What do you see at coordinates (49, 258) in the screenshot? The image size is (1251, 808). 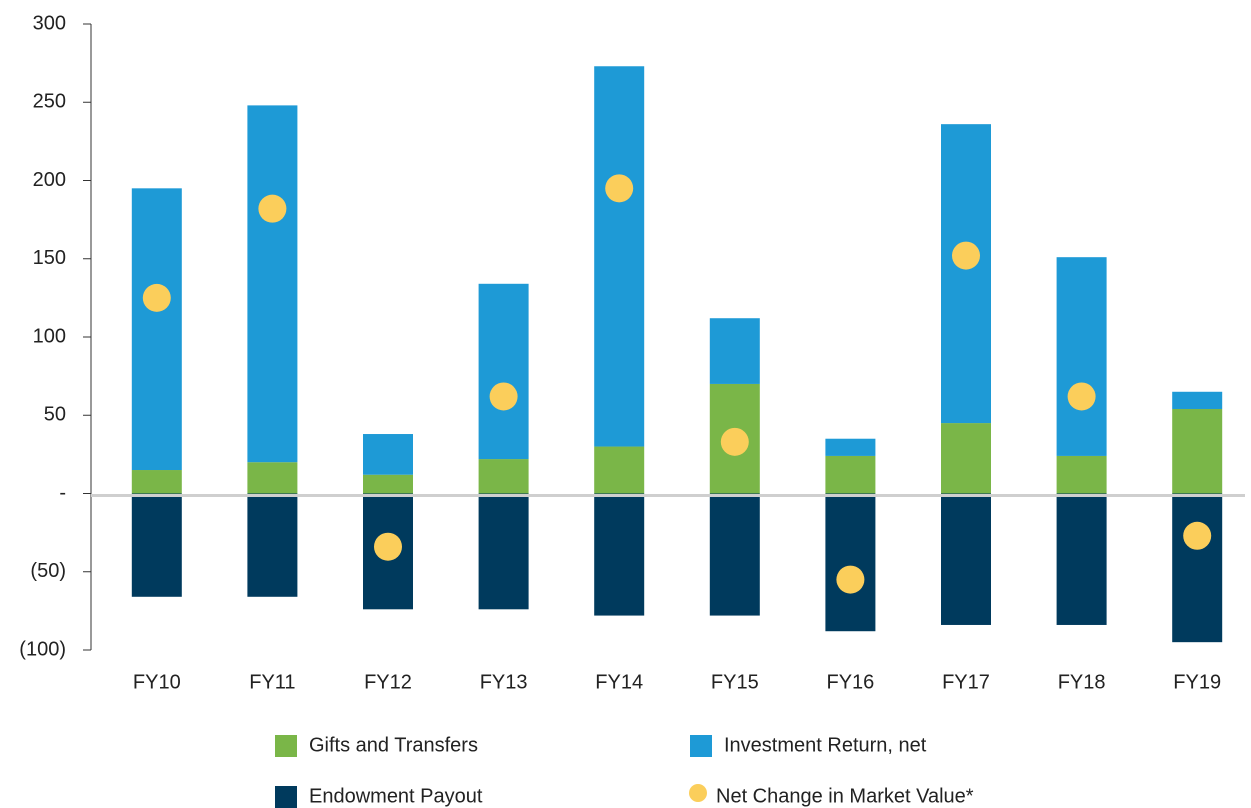 I see `y-tick-label: 150` at bounding box center [49, 258].